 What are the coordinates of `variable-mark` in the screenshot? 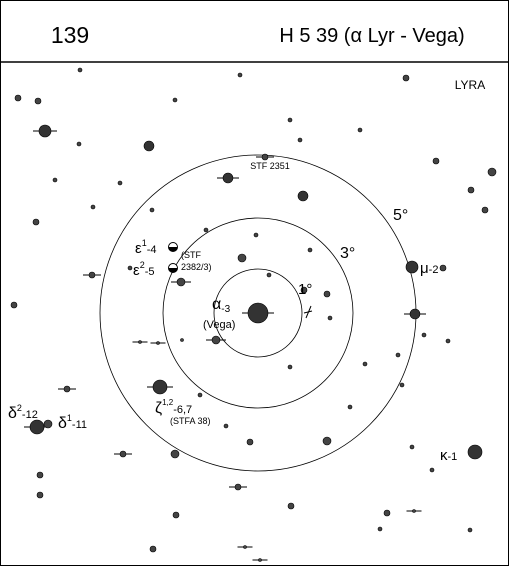 It's located at (308, 312).